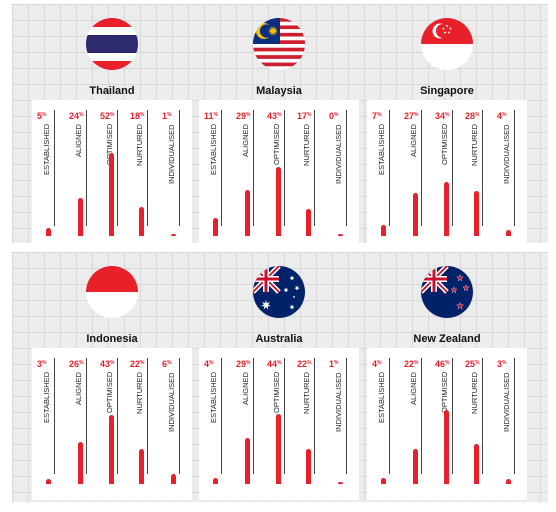  I want to click on bar-column-established: 3% ESTABLISHED, so click(49, 419).